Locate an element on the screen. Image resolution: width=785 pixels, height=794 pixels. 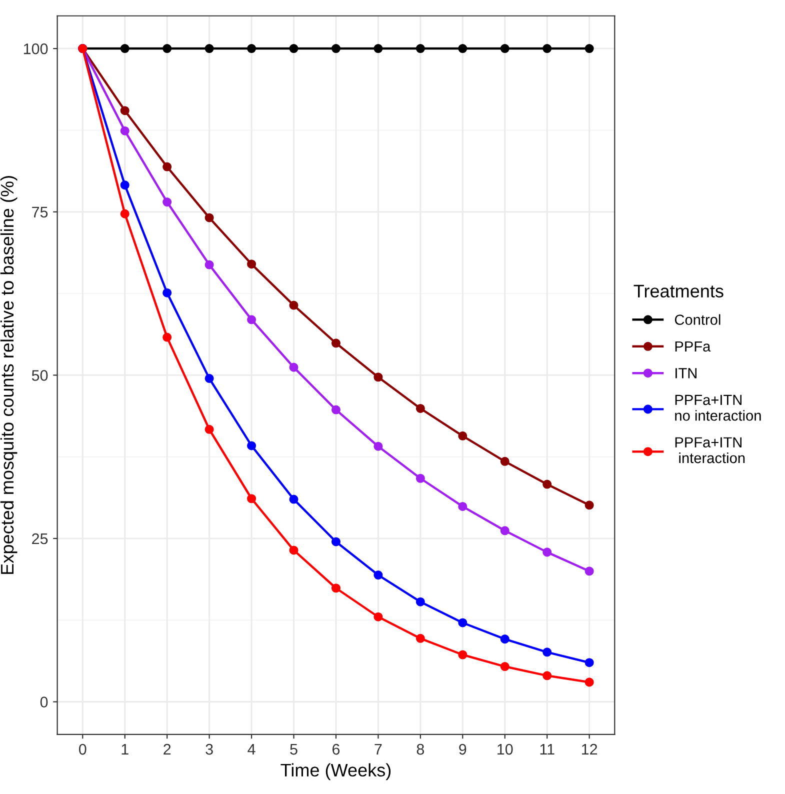
x-tick-label: 5 is located at coordinates (294, 749).